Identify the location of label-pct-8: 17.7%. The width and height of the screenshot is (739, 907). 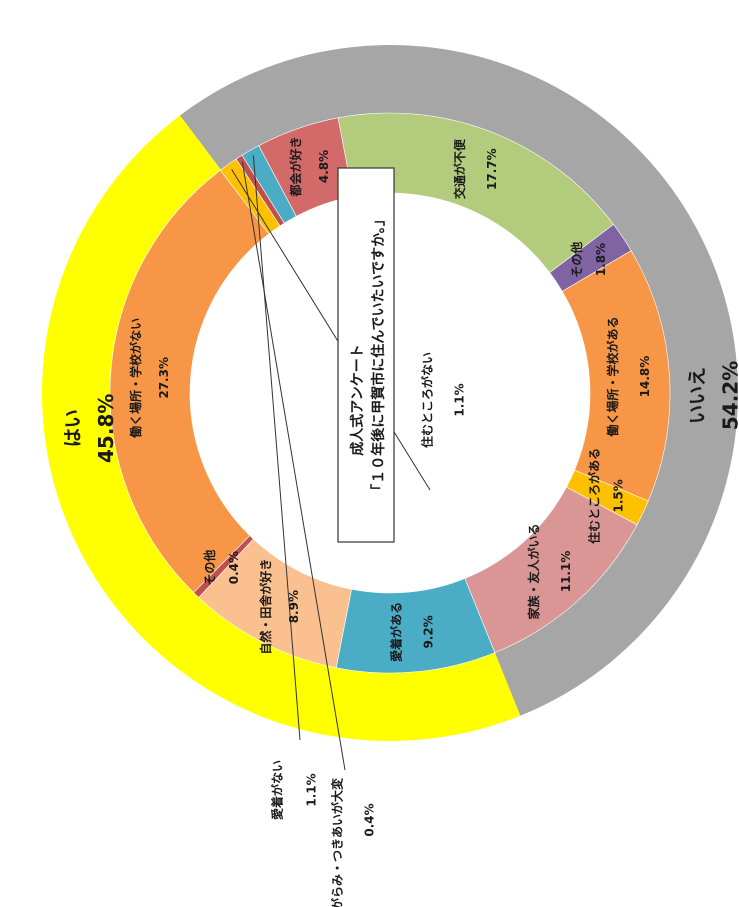
(492, 169).